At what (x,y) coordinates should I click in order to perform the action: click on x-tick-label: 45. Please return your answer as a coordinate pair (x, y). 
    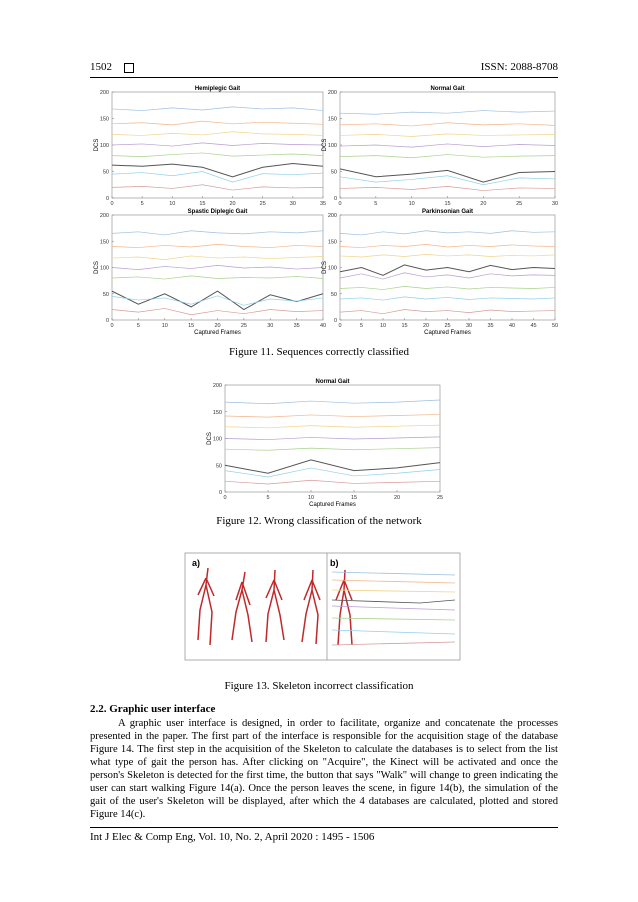
    Looking at the image, I should click on (533, 326).